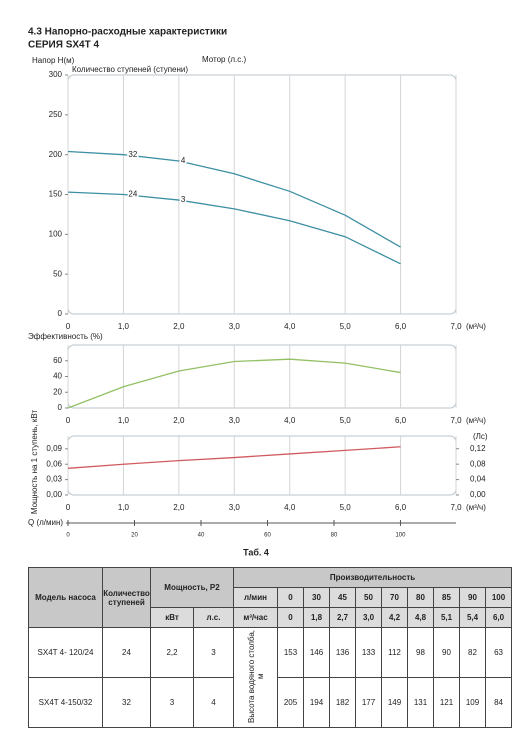 The height and width of the screenshot is (732, 513). Describe the element at coordinates (172, 617) in the screenshot. I see `table-cell: кВт` at that location.